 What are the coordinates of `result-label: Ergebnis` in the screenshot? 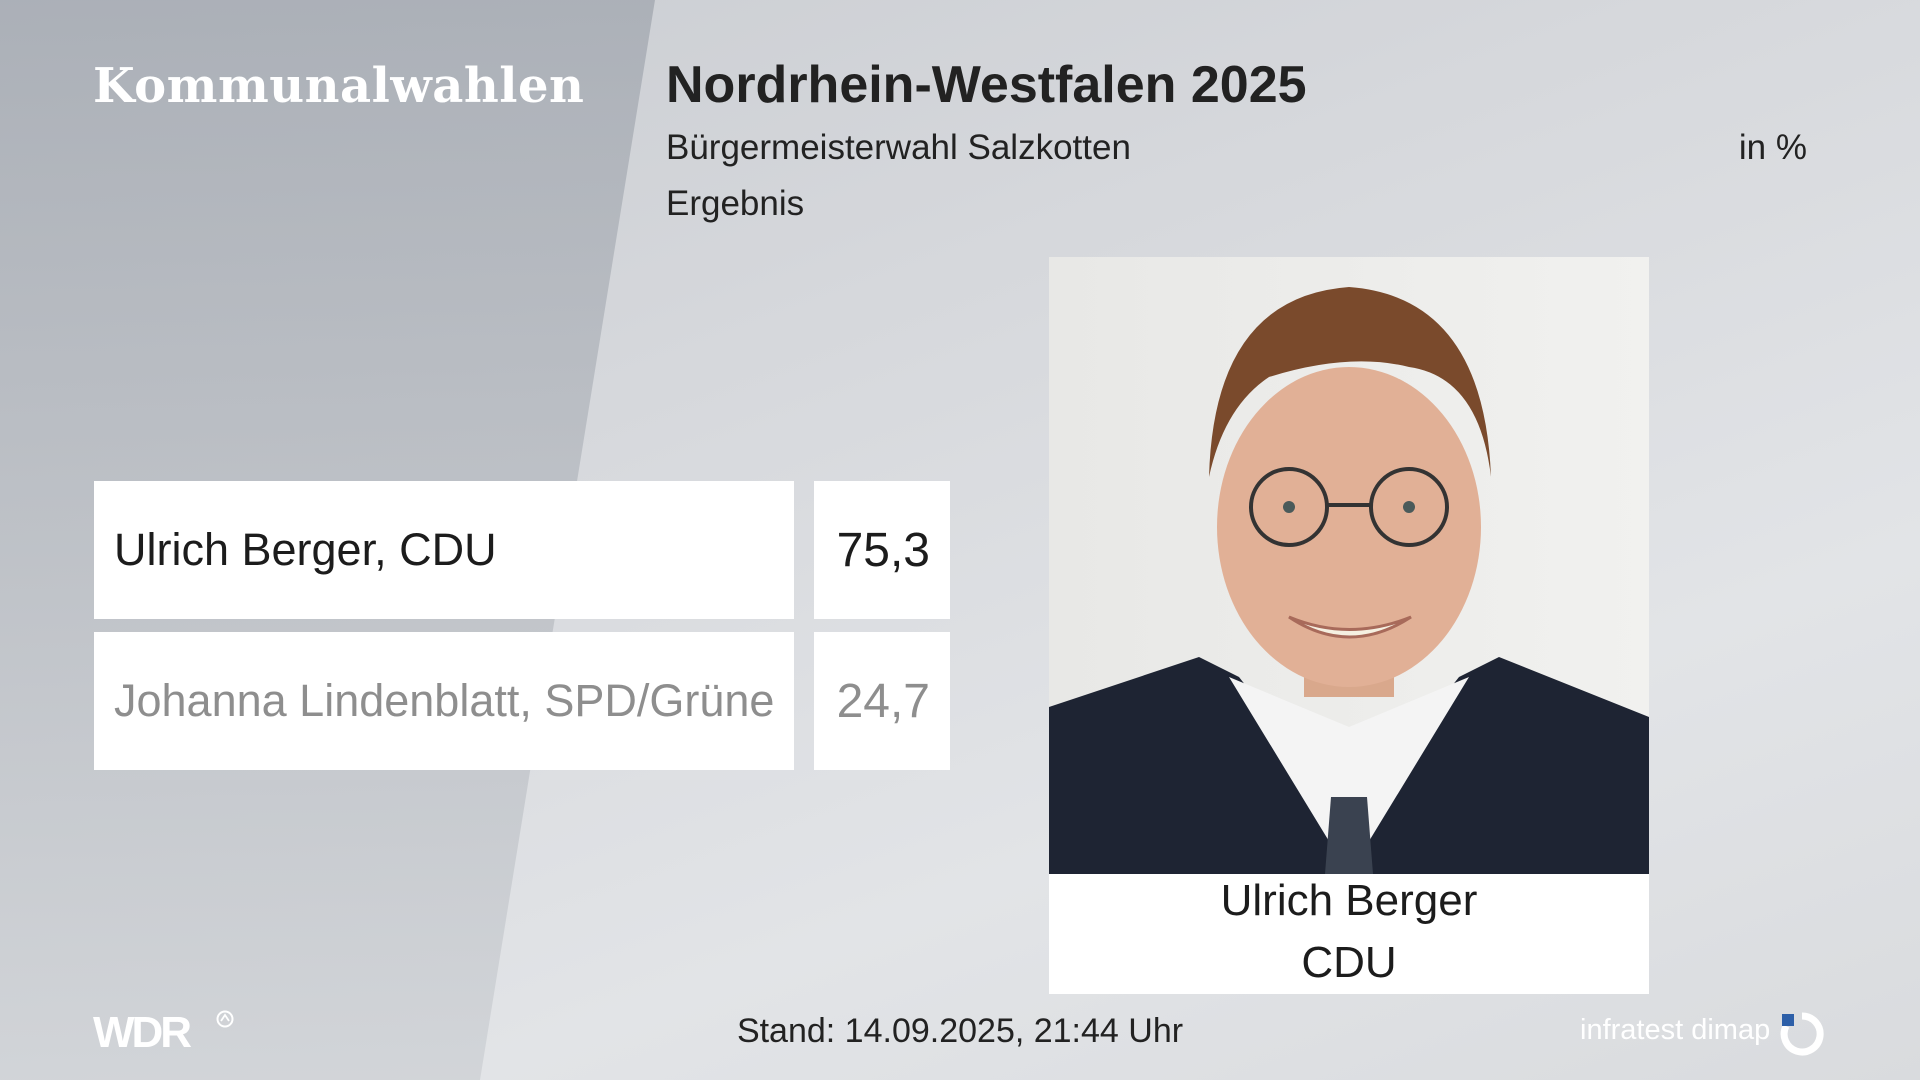 It's located at (735, 203).